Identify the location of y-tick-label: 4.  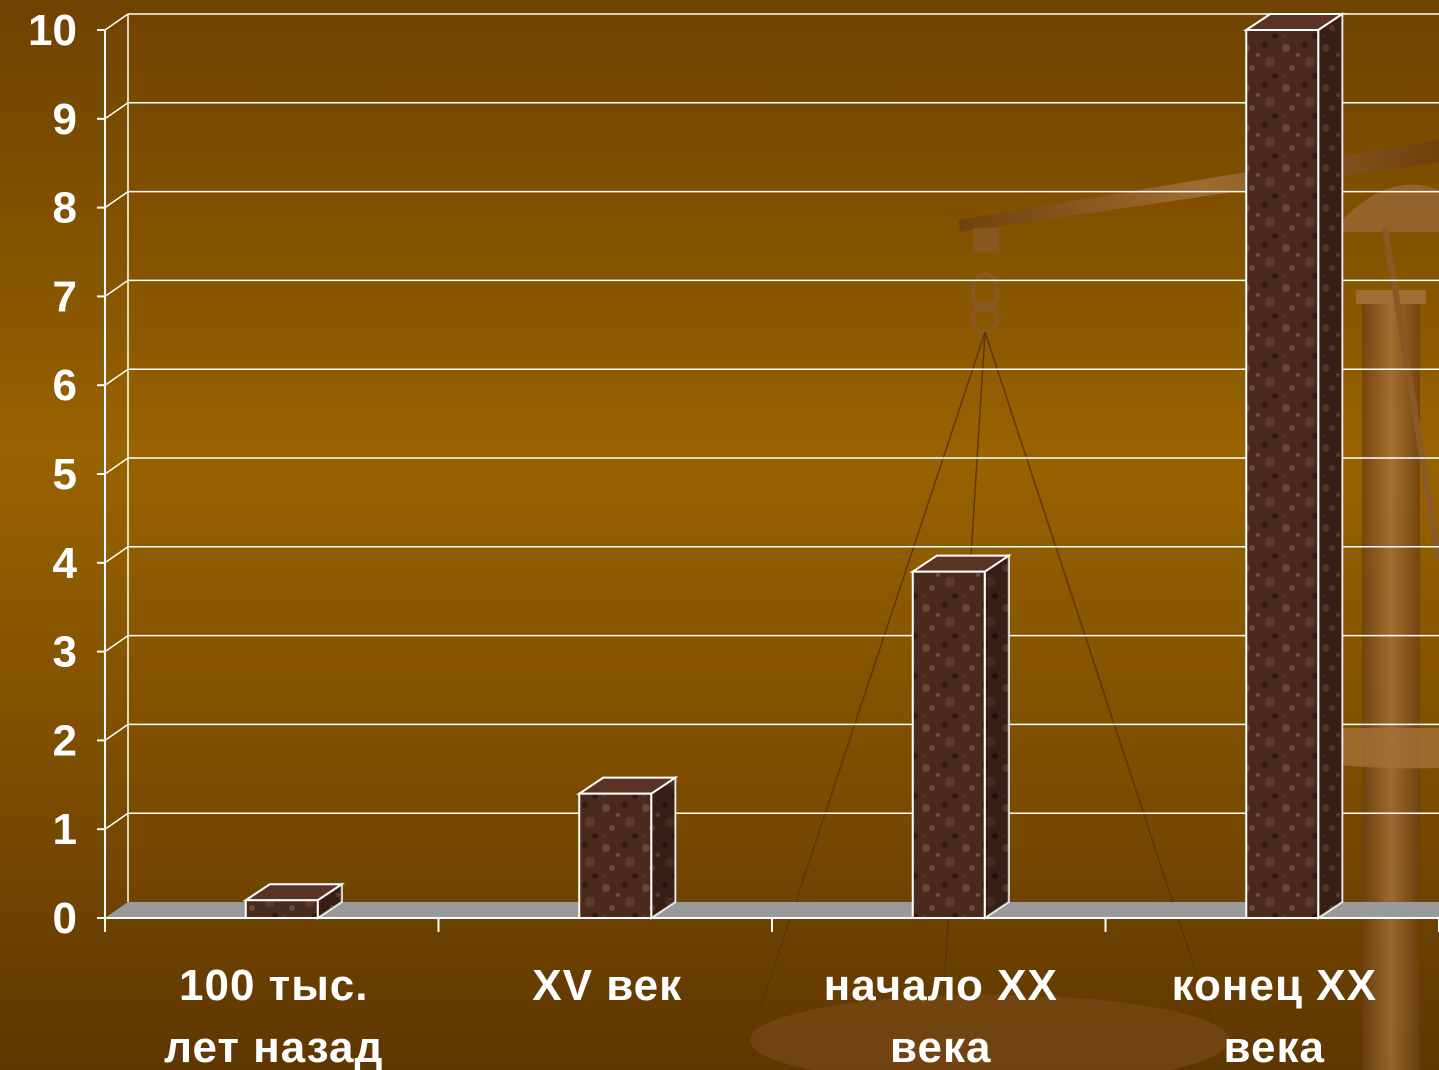
(65, 563).